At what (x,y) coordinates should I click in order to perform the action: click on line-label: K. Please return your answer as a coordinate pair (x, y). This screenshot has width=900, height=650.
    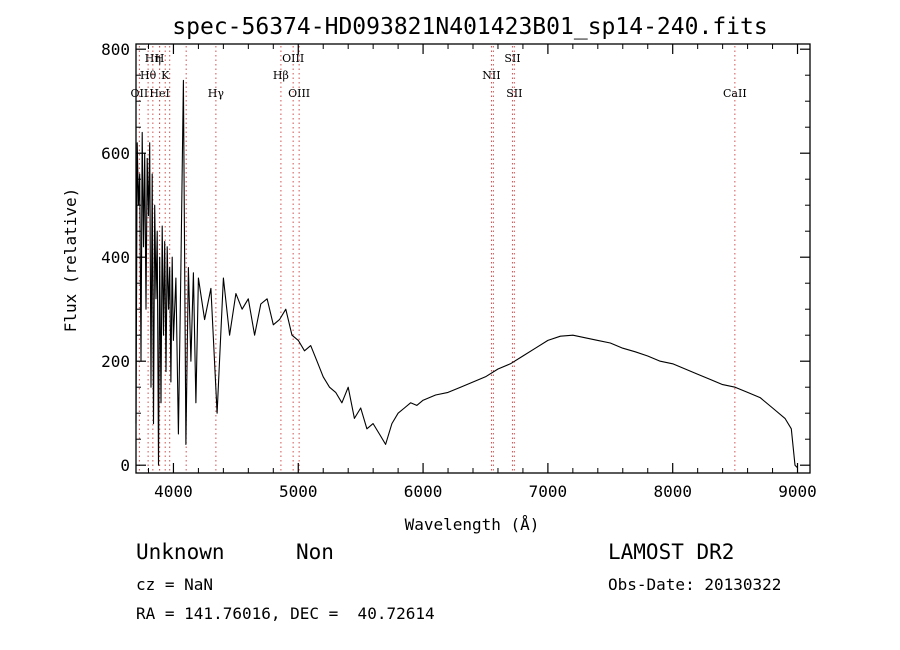
    Looking at the image, I should click on (165, 75).